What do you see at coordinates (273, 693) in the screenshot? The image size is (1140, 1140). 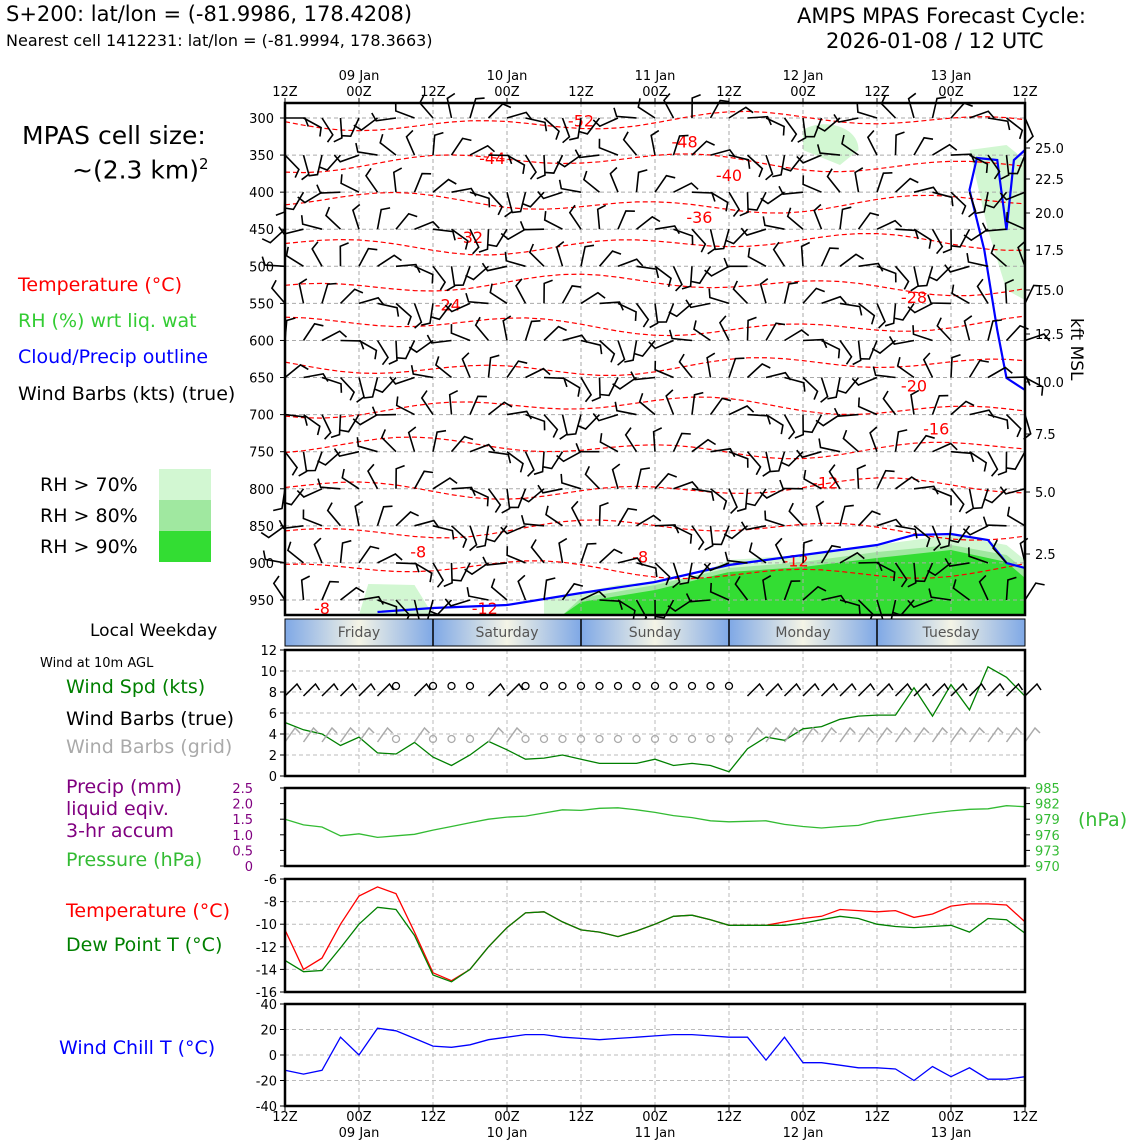 I see `wind-panel-tick-label: 8` at bounding box center [273, 693].